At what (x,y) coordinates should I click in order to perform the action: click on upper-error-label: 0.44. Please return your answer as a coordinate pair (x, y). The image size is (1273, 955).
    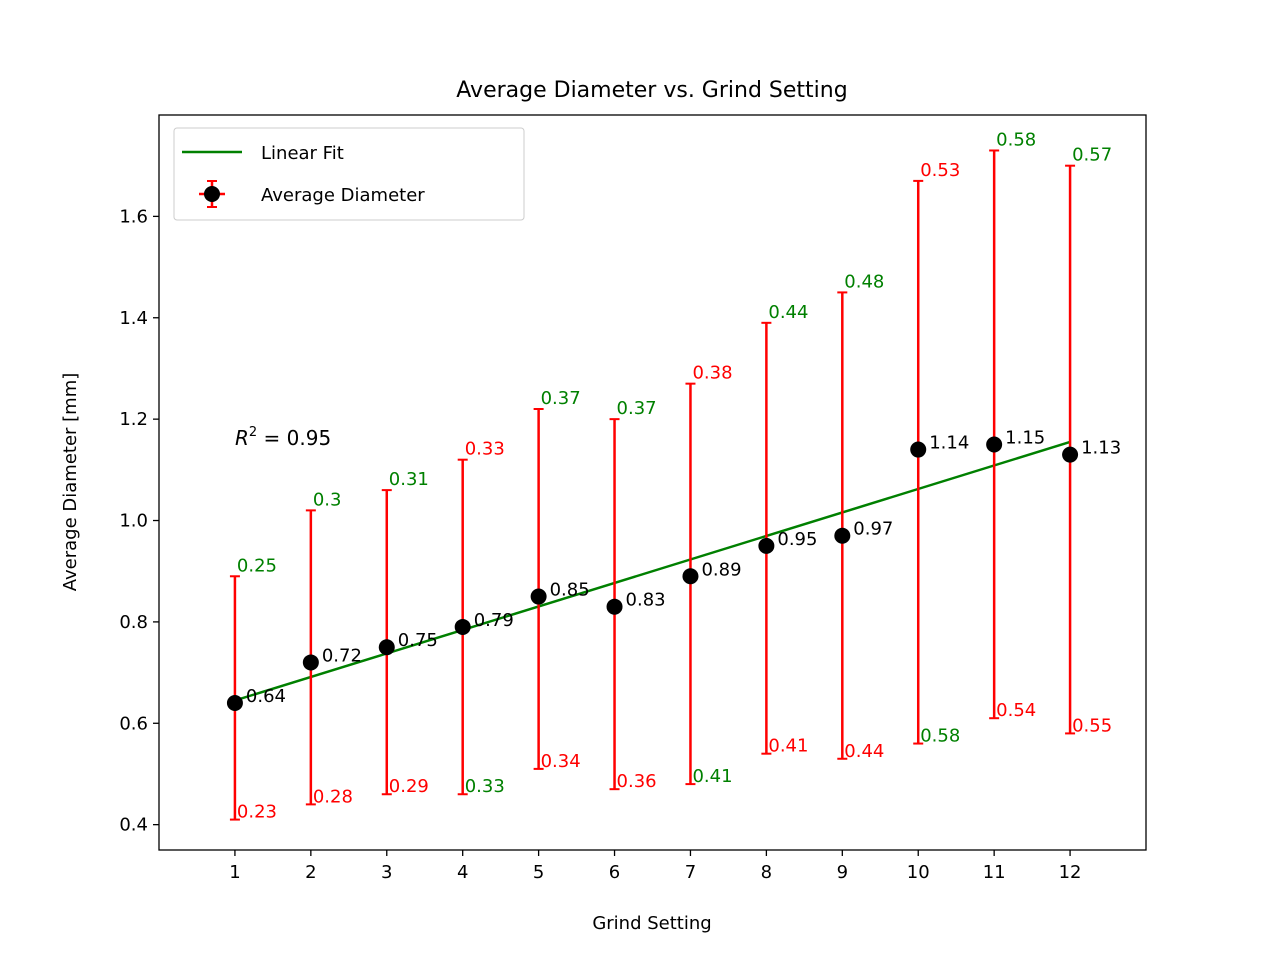
    Looking at the image, I should click on (788, 312).